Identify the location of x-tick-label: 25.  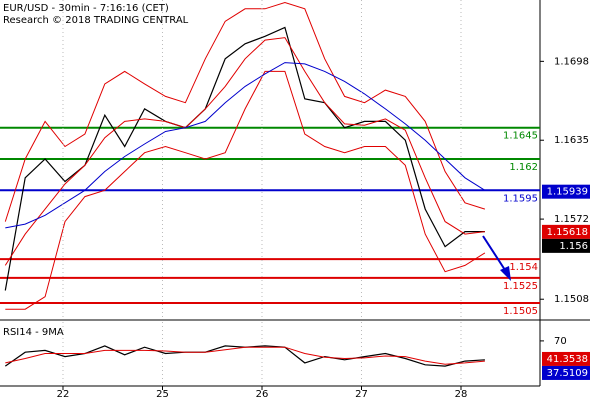
(162, 394).